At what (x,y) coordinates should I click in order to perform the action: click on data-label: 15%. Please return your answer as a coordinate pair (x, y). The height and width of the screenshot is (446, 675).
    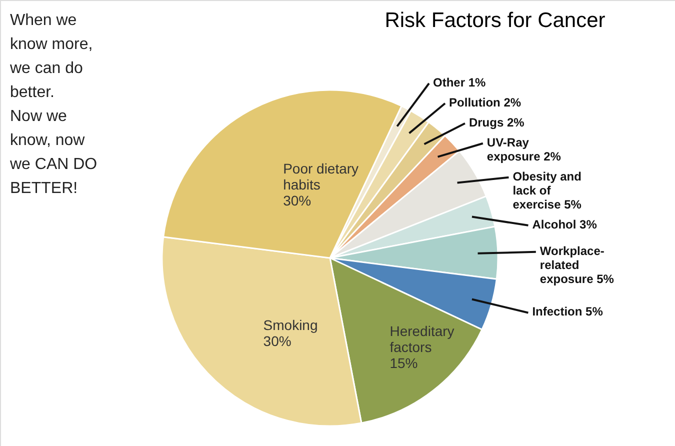
    Looking at the image, I should click on (404, 363).